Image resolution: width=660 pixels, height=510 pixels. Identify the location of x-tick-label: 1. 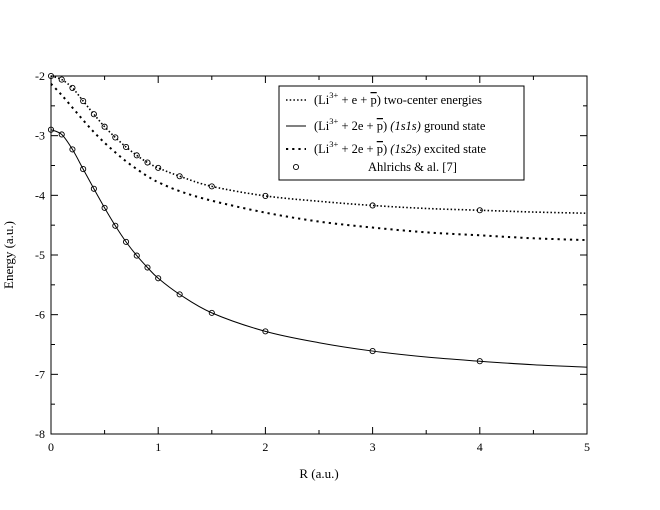
(158, 447).